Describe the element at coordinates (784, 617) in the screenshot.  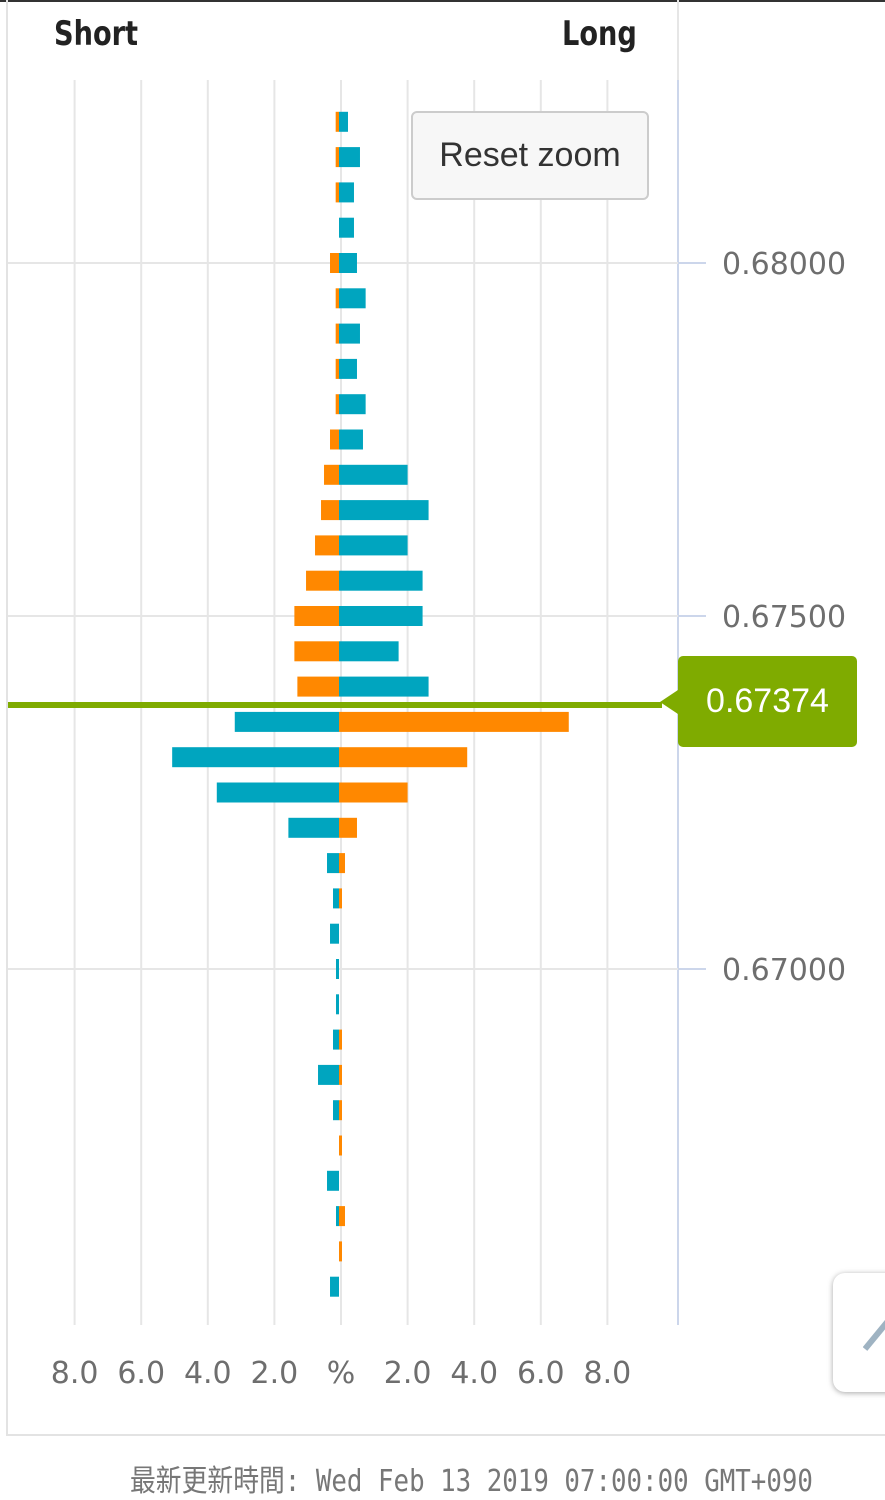
I see `y-tick-label: 0.67500` at that location.